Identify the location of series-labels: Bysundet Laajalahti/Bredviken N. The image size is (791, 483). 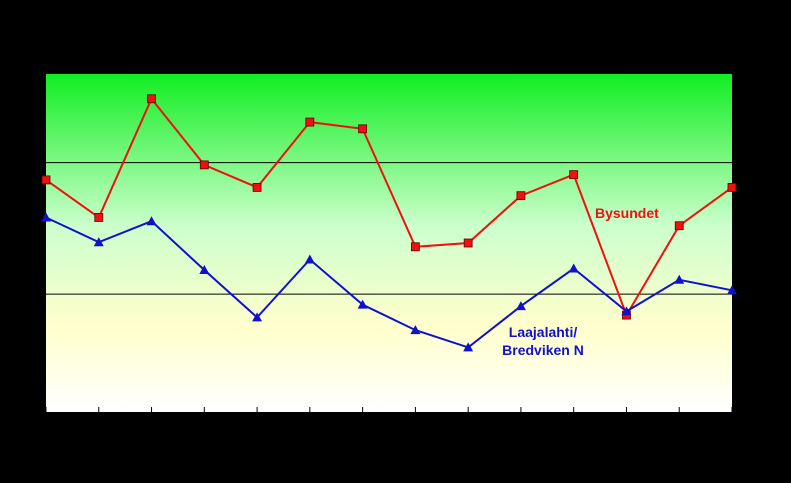
(580, 281).